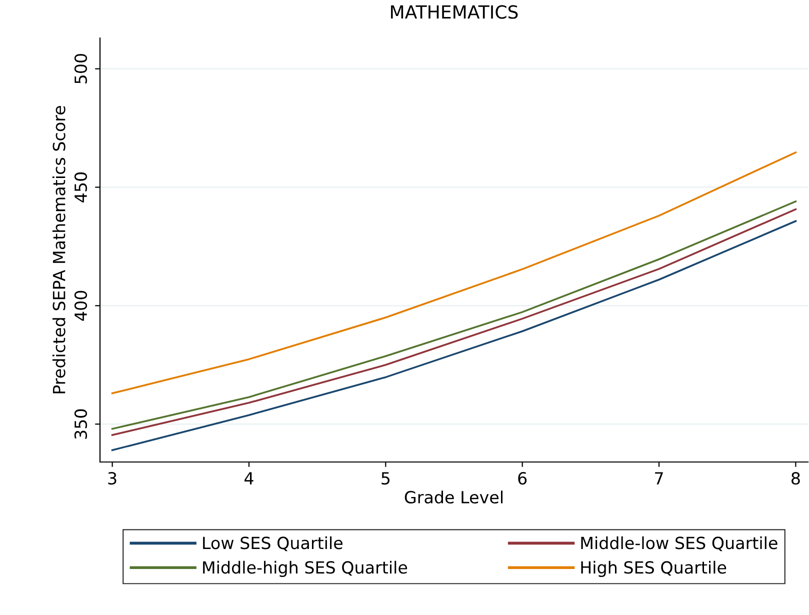  What do you see at coordinates (659, 478) in the screenshot?
I see `x-tick-label: 7` at bounding box center [659, 478].